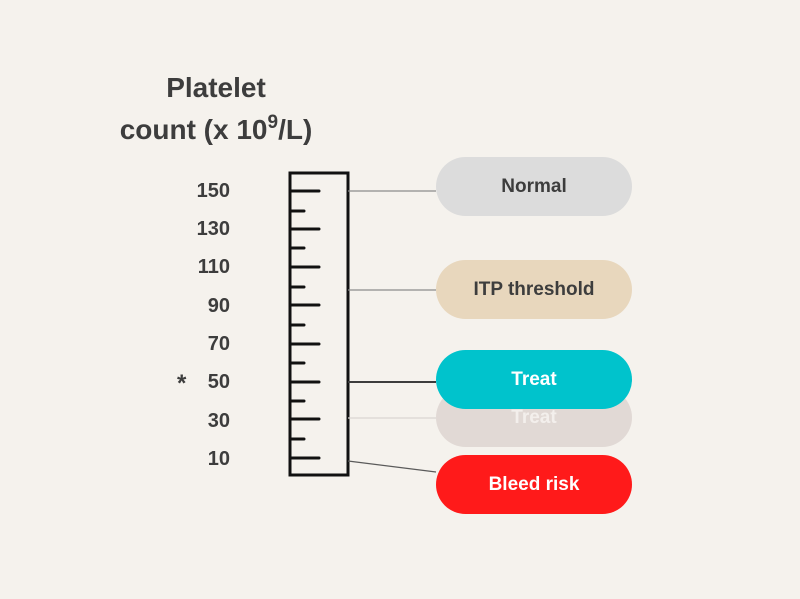  What do you see at coordinates (213, 191) in the screenshot?
I see `tick-label-150: 150` at bounding box center [213, 191].